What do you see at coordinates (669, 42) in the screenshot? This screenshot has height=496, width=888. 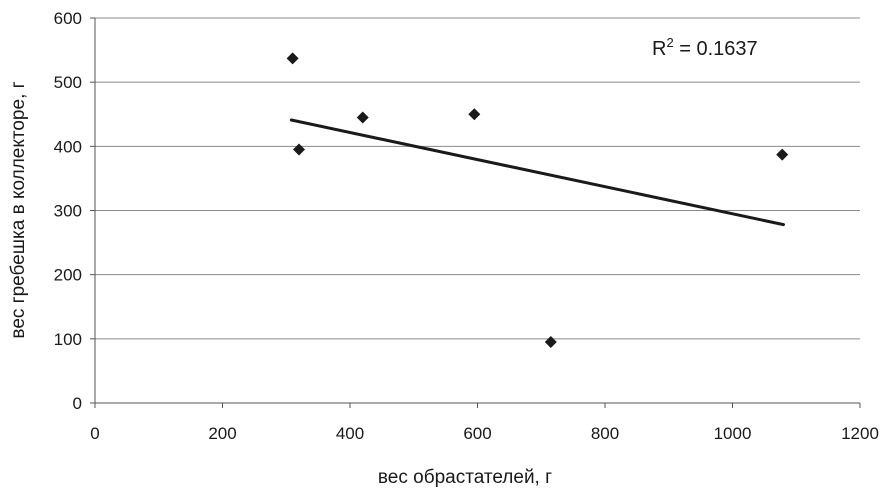 I see `r-squared-exponent: 2` at bounding box center [669, 42].